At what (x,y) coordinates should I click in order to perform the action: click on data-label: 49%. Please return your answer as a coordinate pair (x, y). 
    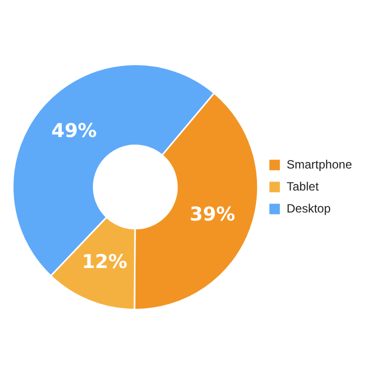
    Looking at the image, I should click on (74, 131).